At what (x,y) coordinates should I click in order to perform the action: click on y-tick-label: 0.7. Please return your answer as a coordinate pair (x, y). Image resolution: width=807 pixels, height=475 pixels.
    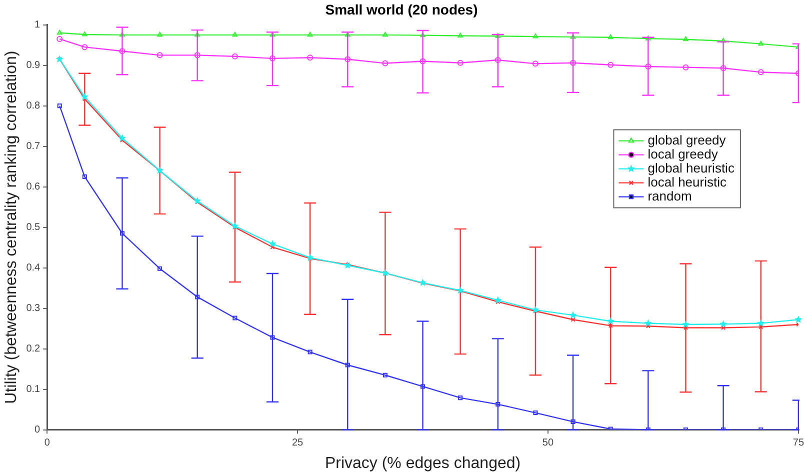
    Looking at the image, I should click on (33, 146).